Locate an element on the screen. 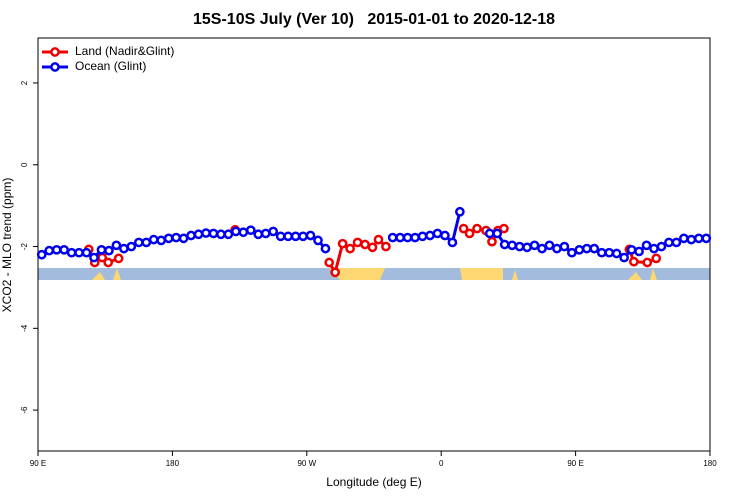 This screenshot has width=750, height=500. y-tick-label: 2 is located at coordinates (24, 82).